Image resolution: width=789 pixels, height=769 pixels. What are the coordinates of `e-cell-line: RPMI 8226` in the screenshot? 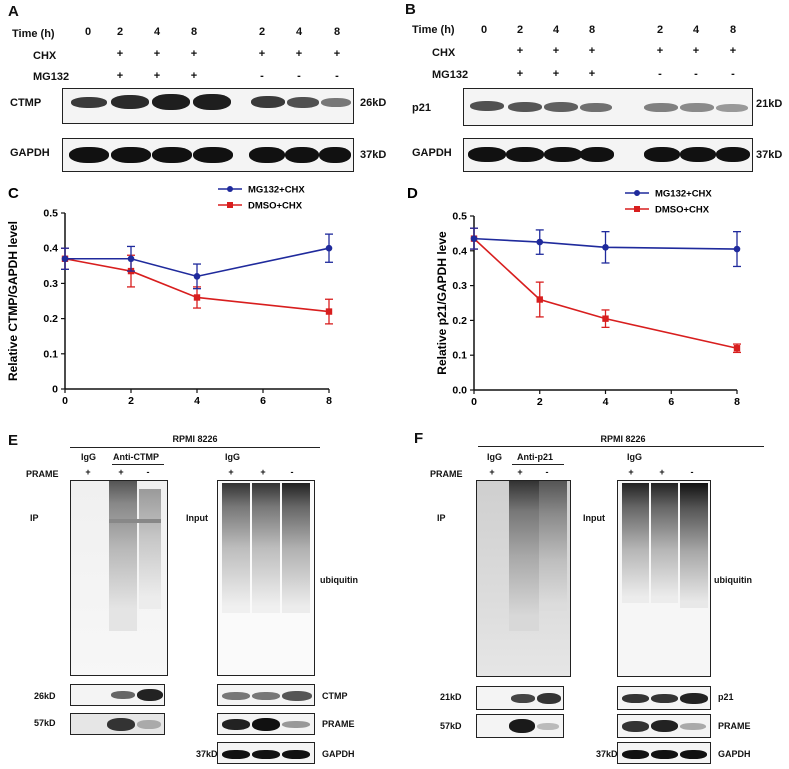 It's located at (195, 439).